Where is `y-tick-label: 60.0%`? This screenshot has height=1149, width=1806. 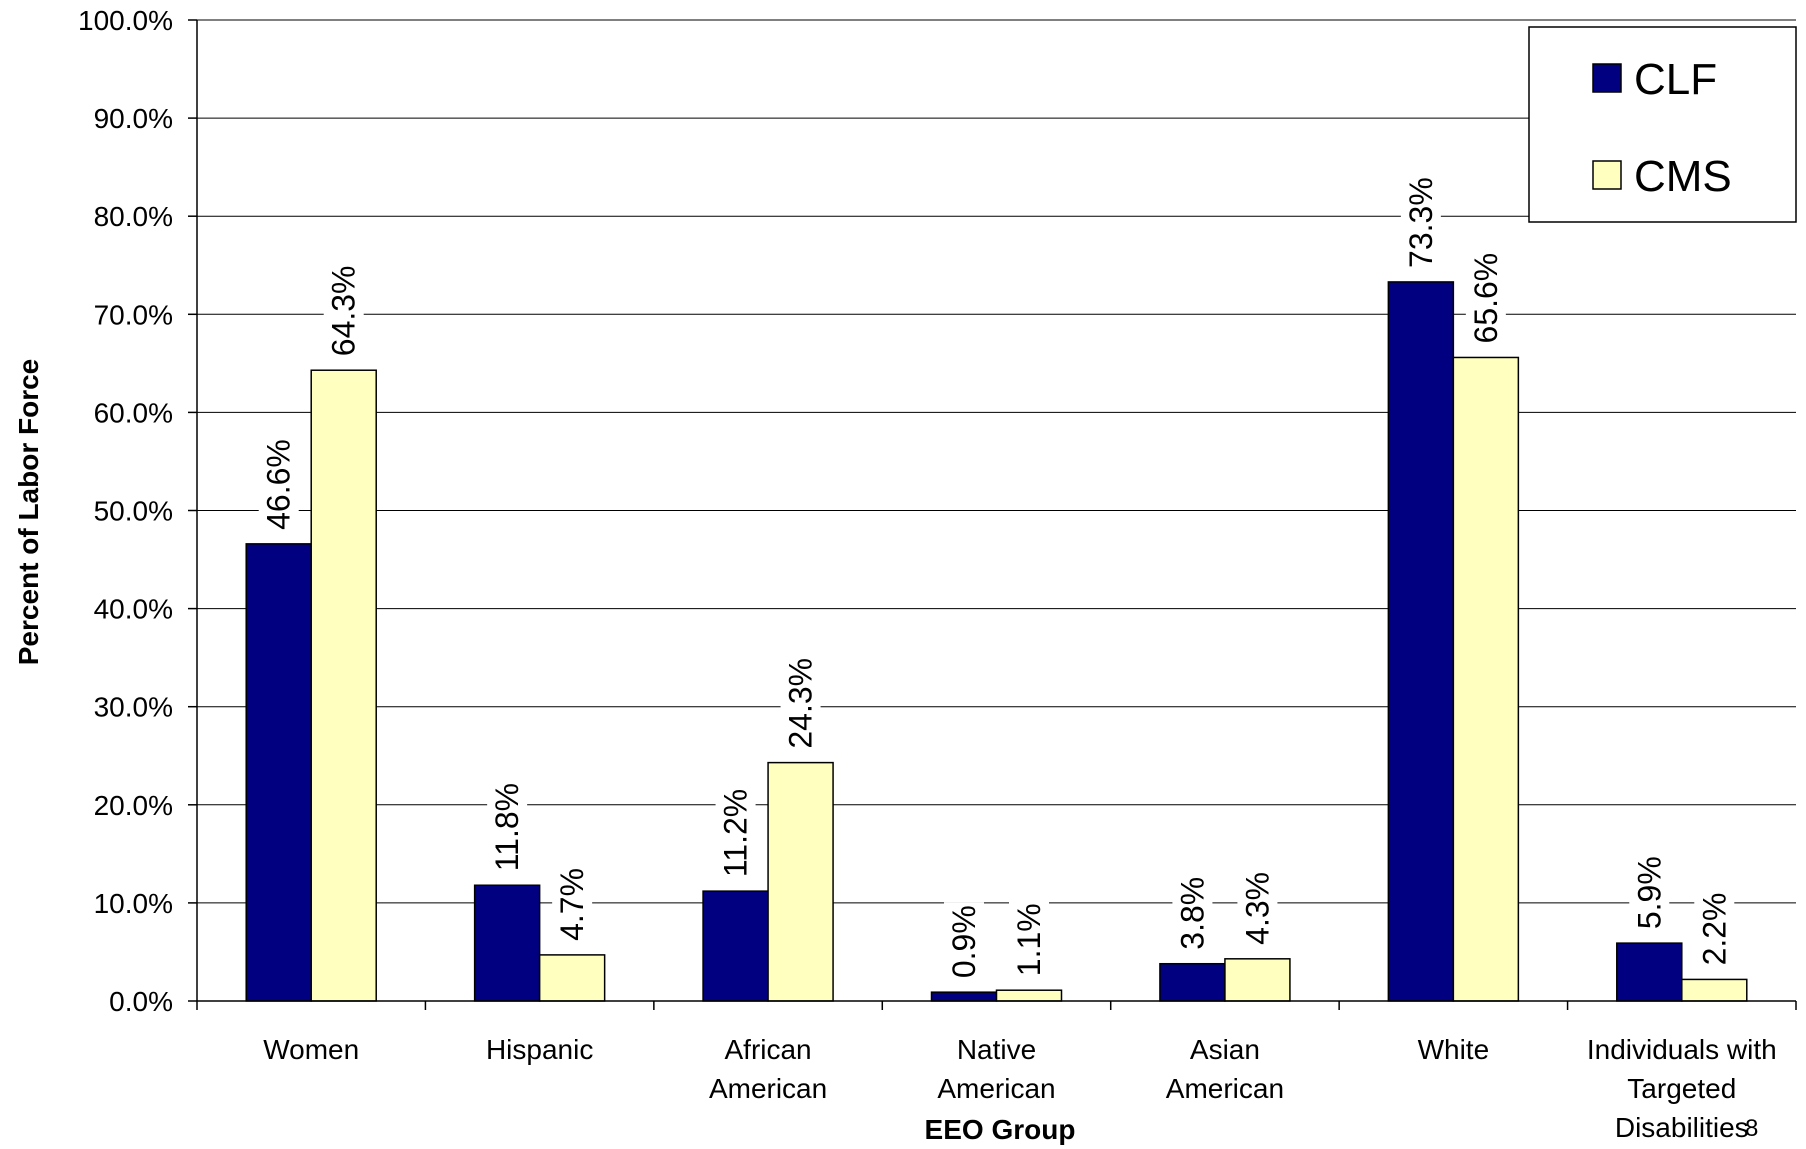 y-tick-label: 60.0% is located at coordinates (133, 412).